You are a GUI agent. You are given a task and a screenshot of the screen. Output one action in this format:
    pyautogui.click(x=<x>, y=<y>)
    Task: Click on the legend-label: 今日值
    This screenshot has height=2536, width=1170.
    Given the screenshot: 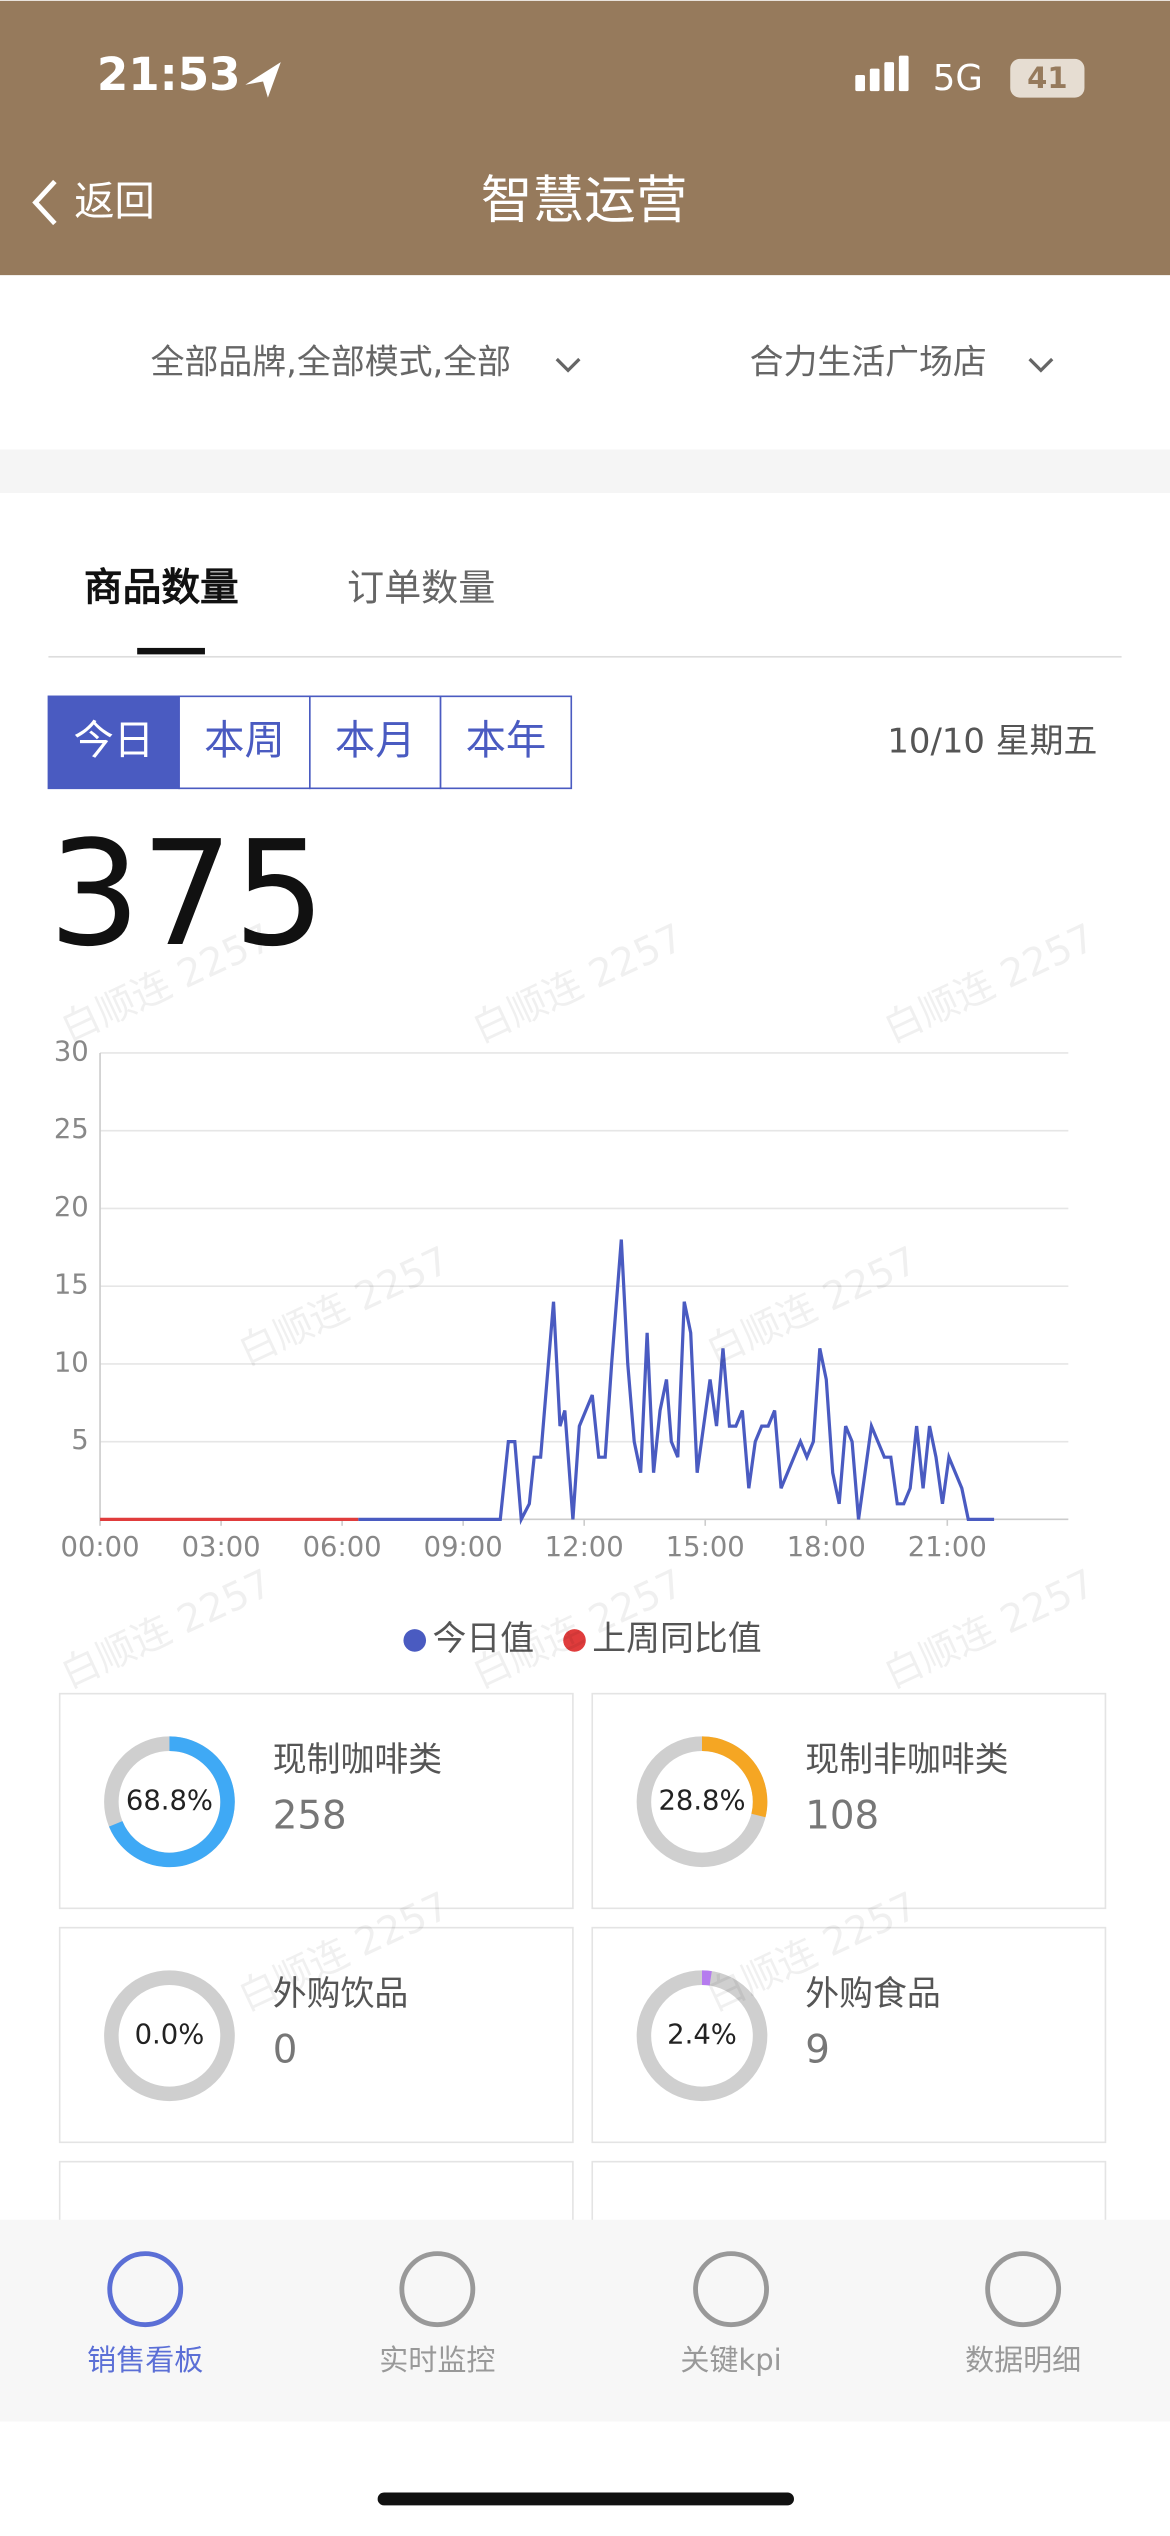 What is the action you would take?
    pyautogui.click(x=483, y=1638)
    